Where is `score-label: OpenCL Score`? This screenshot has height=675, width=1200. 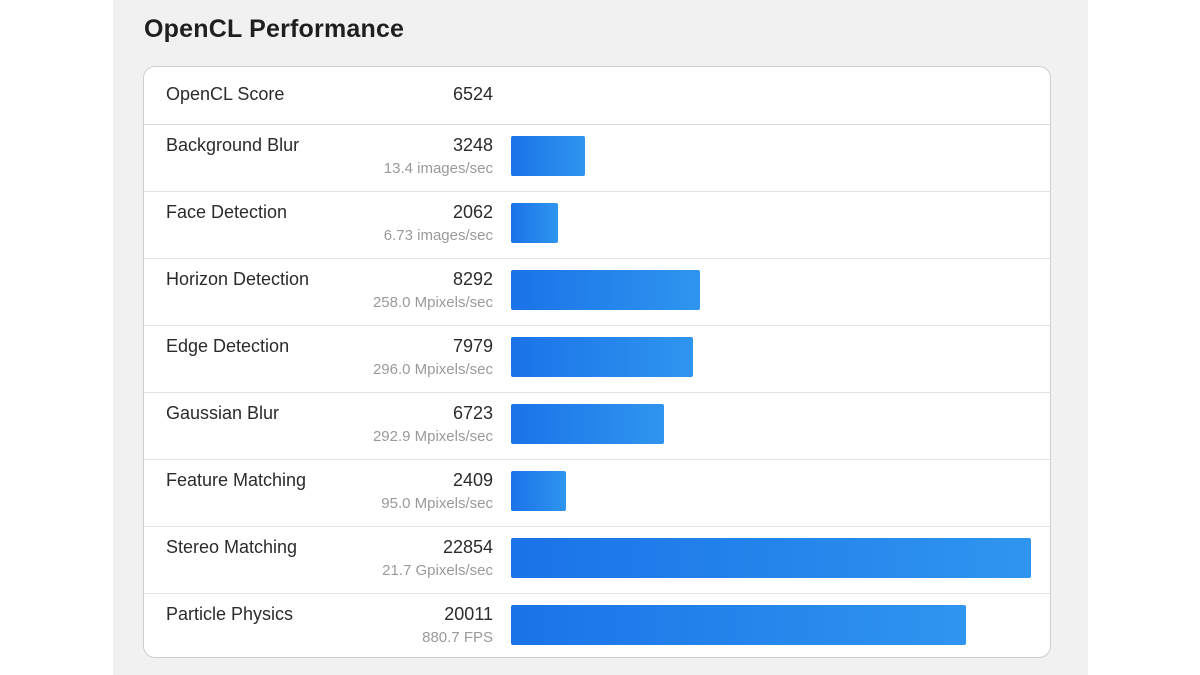
score-label: OpenCL Score is located at coordinates (225, 94).